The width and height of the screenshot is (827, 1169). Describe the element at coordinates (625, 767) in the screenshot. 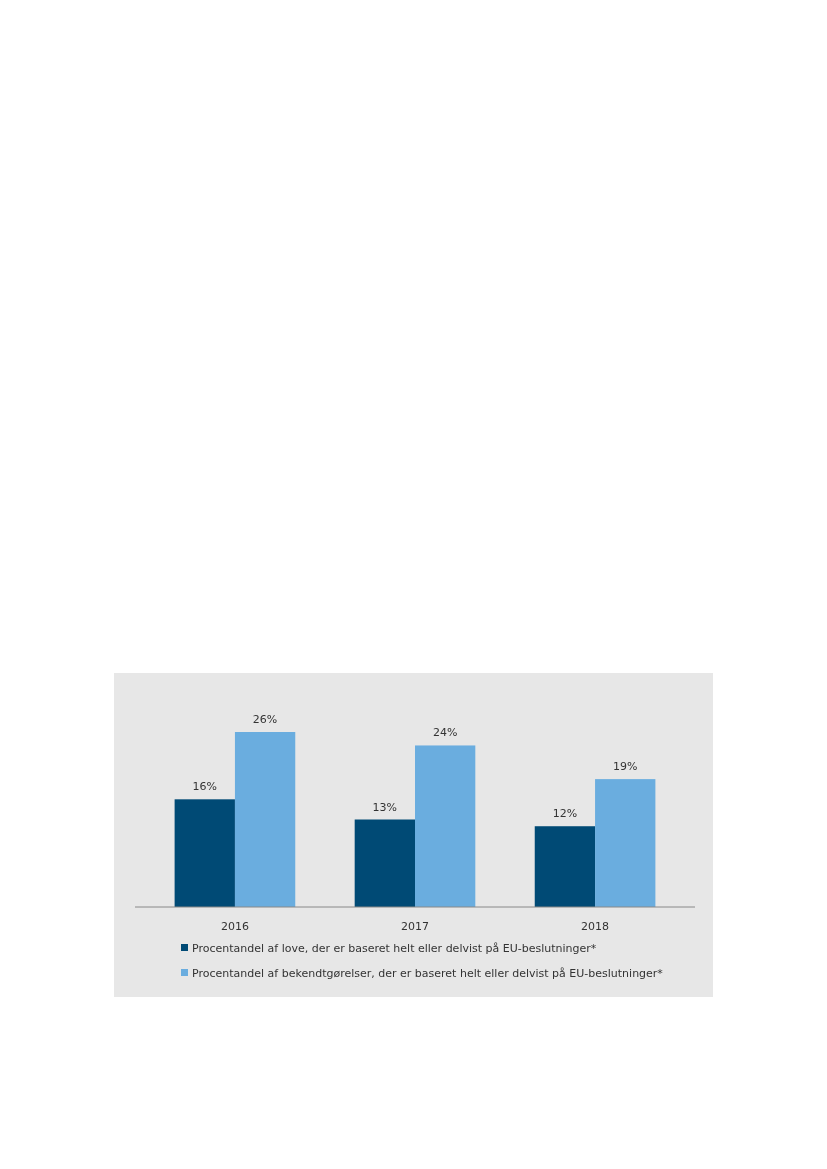

I see `data-label: 19%` at that location.